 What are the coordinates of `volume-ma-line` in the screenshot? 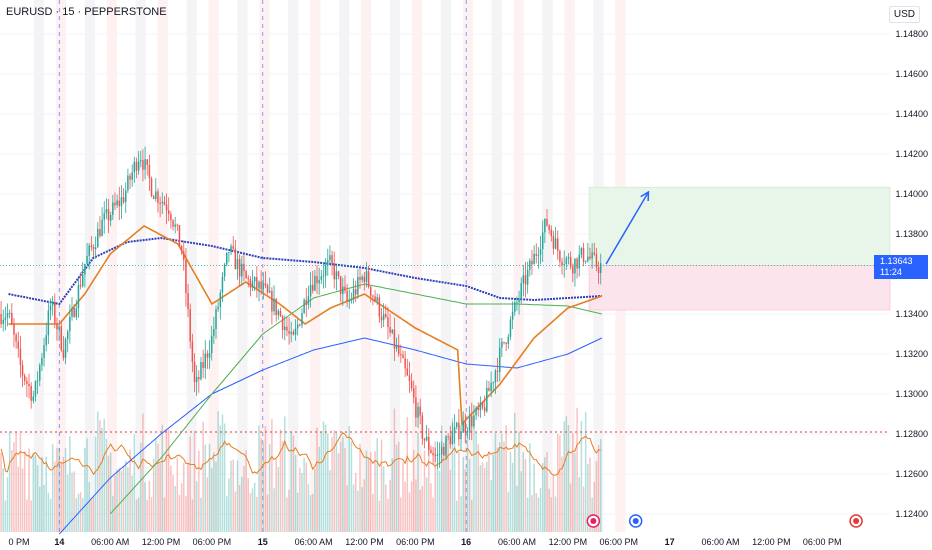 It's located at (300, 454).